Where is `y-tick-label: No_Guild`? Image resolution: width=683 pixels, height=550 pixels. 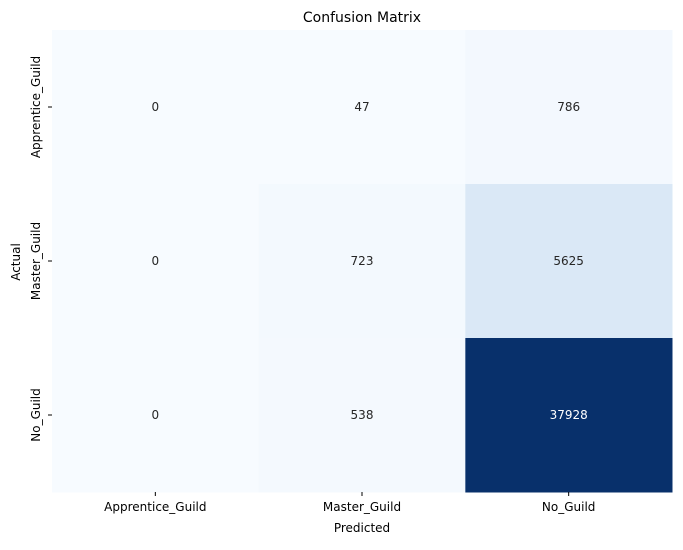
y-tick-label: No_Guild is located at coordinates (36, 415).